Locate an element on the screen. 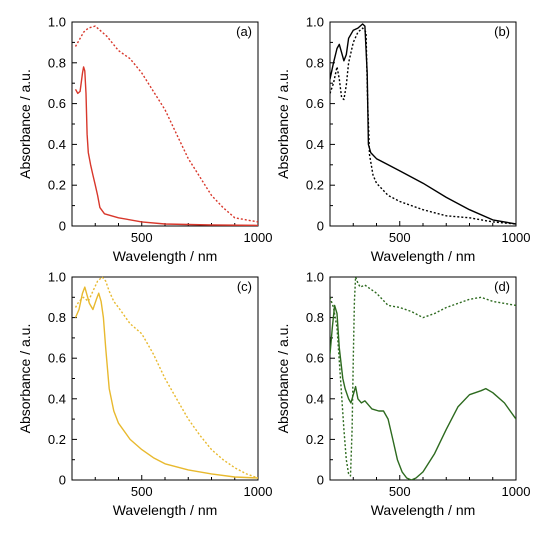 The height and width of the screenshot is (534, 550). panel-label: (d) is located at coordinates (502, 286).